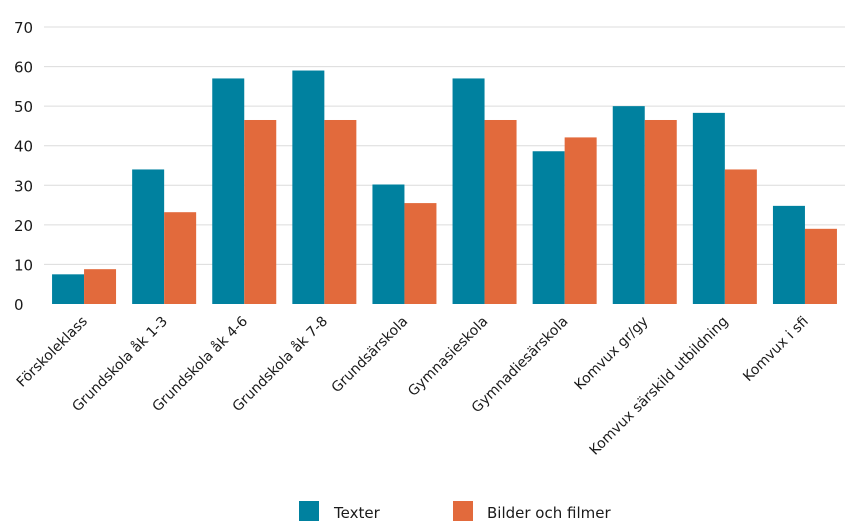 The height and width of the screenshot is (522, 845). I want to click on x-category-label: Komvux gr/gy, so click(612, 354).